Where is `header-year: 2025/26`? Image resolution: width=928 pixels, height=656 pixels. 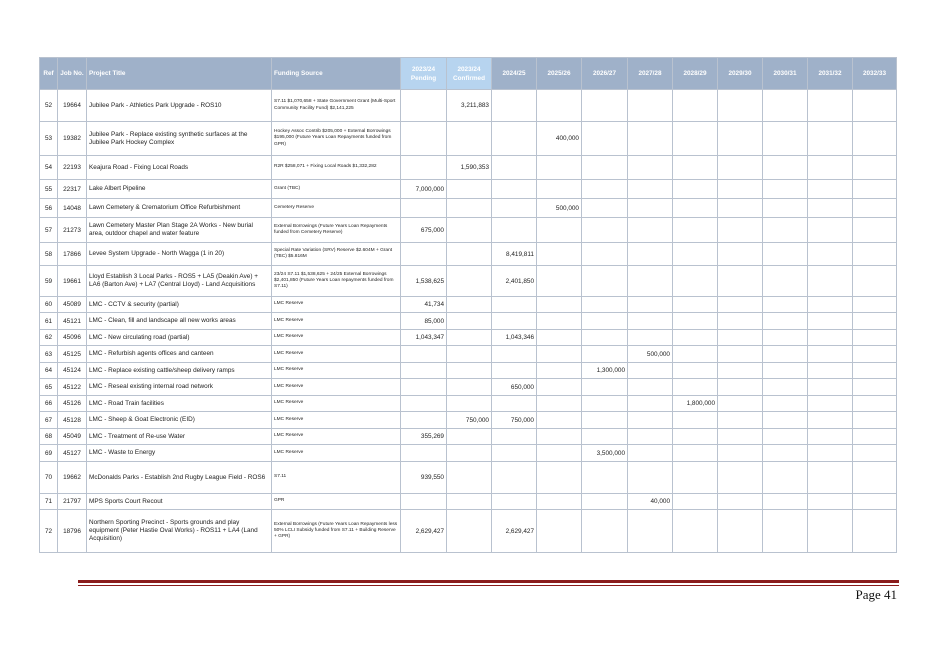
header-year: 2025/26 is located at coordinates (559, 73).